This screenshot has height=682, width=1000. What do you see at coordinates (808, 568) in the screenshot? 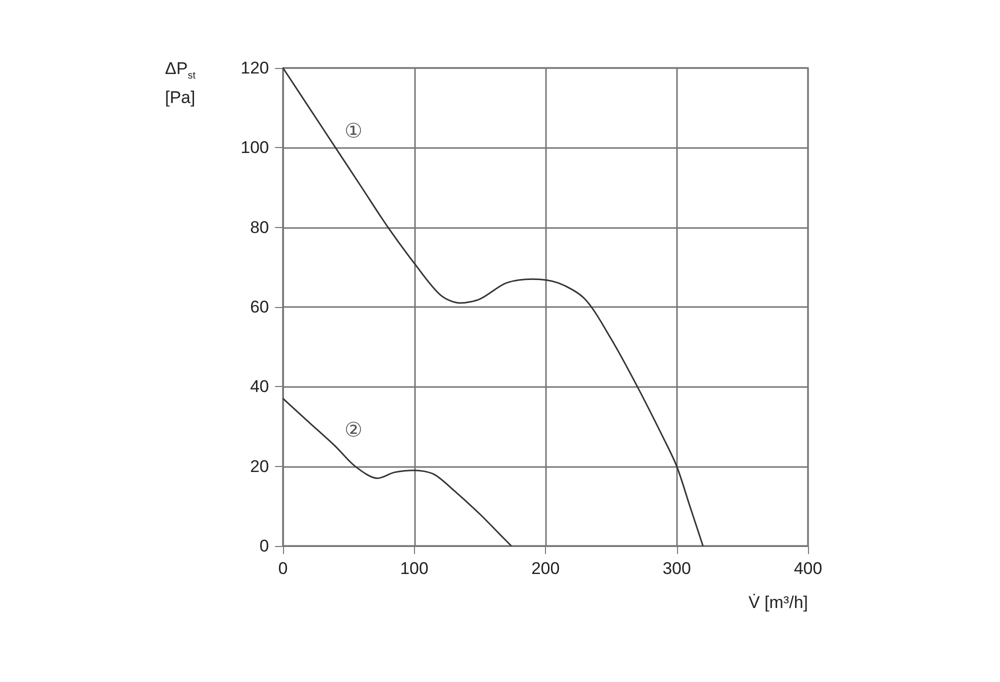
I see `x-tick-label: 400` at bounding box center [808, 568].